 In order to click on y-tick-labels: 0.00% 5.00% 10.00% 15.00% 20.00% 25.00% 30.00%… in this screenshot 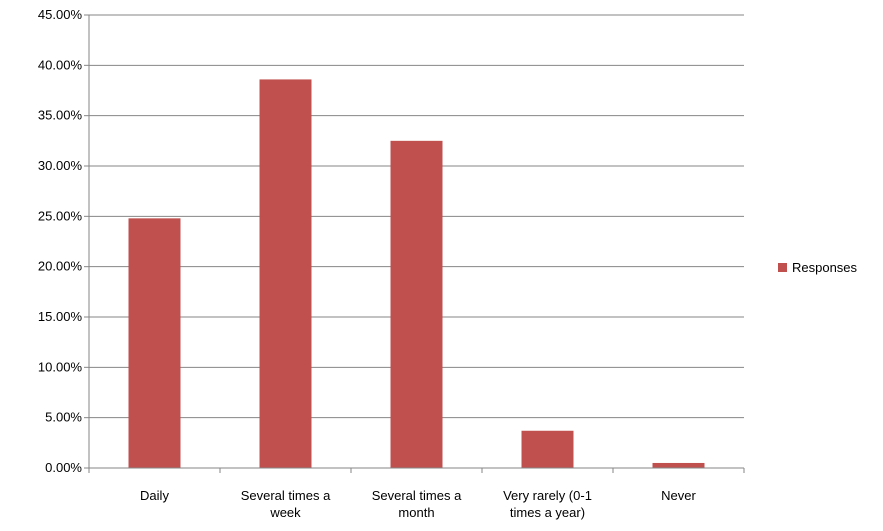, I will do `click(60, 241)`.